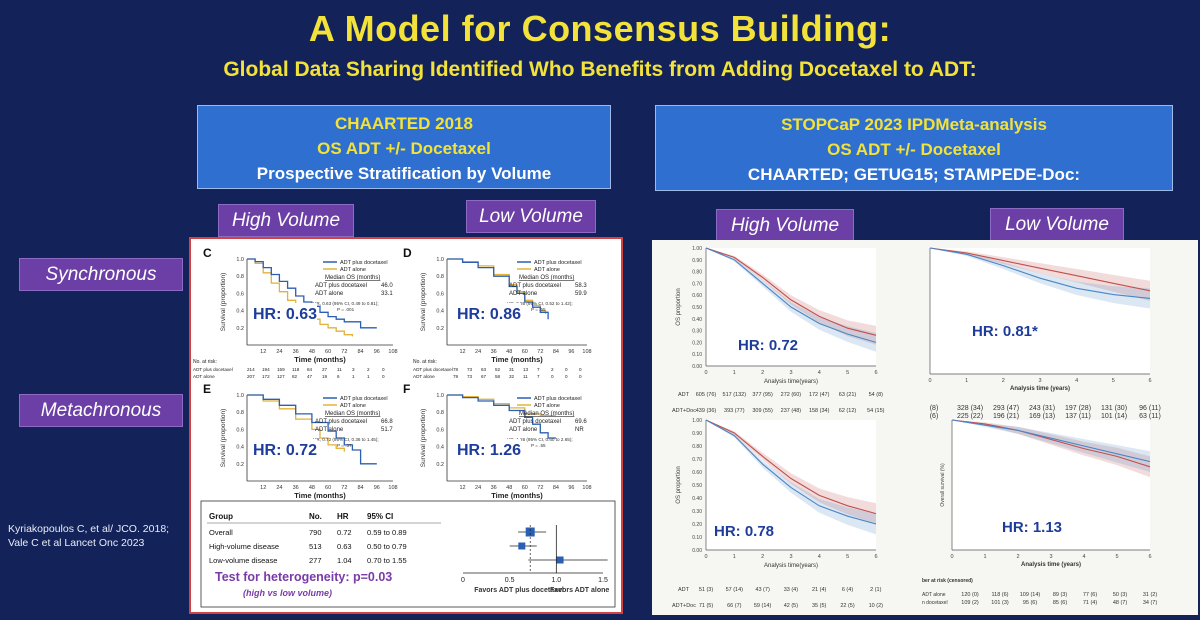  What do you see at coordinates (581, 286) in the screenshot?
I see `median-os-value: 58.3` at bounding box center [581, 286].